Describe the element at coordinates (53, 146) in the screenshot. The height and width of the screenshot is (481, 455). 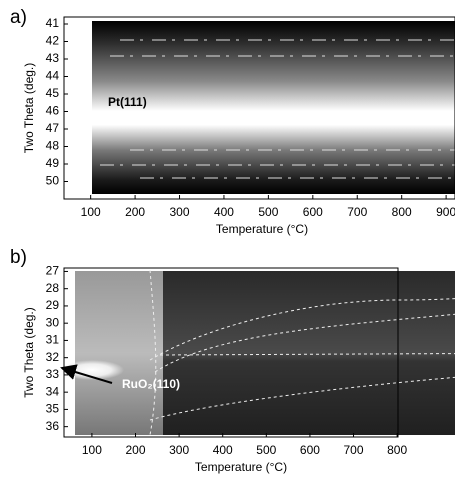
I see `y-tick-label: 48` at that location.